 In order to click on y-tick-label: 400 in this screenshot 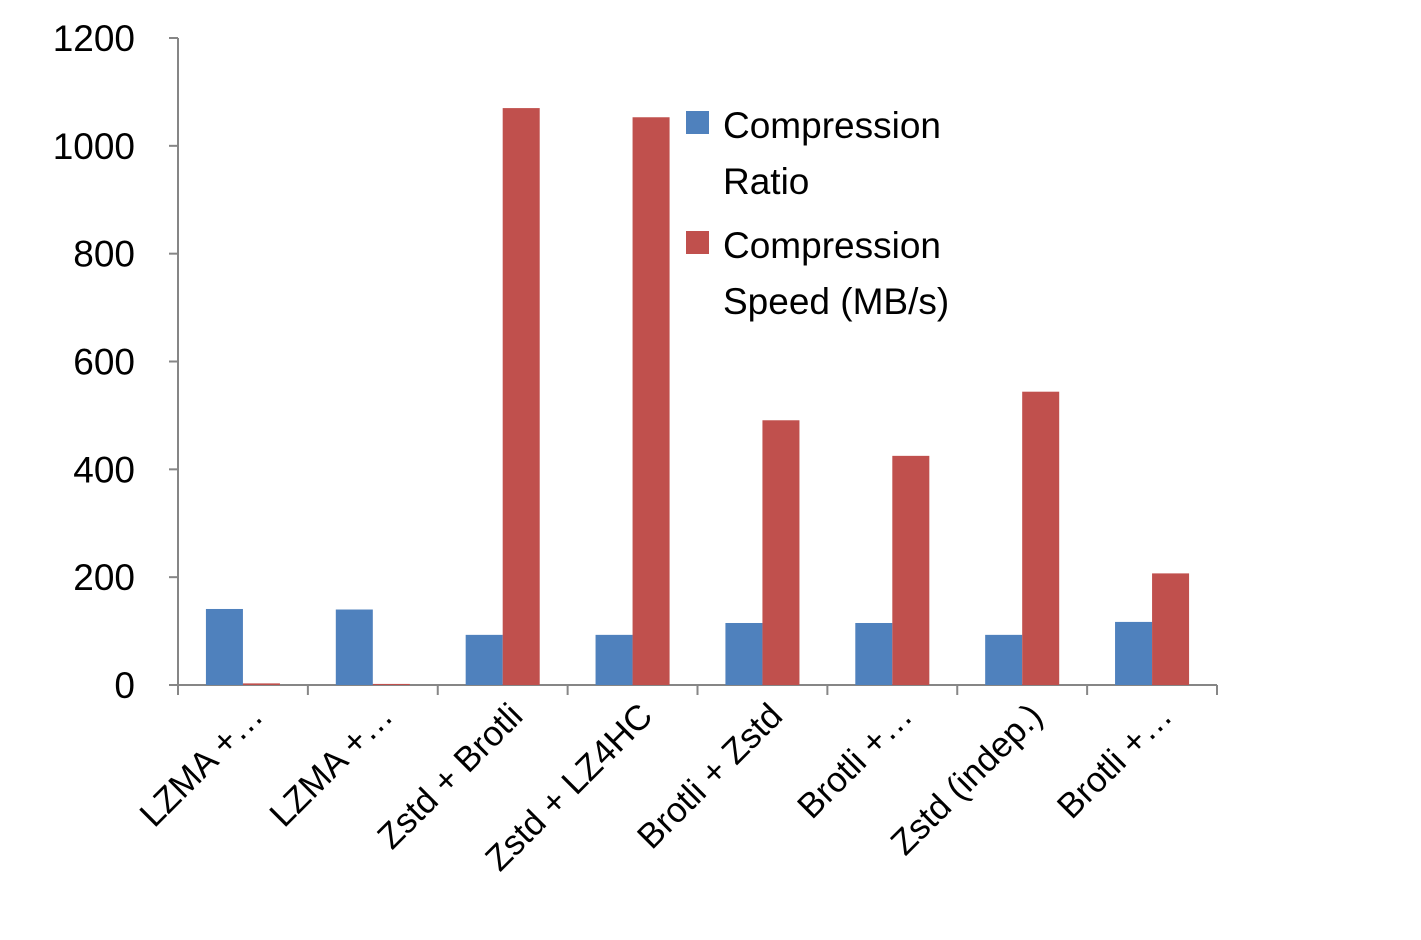, I will do `click(104, 469)`.